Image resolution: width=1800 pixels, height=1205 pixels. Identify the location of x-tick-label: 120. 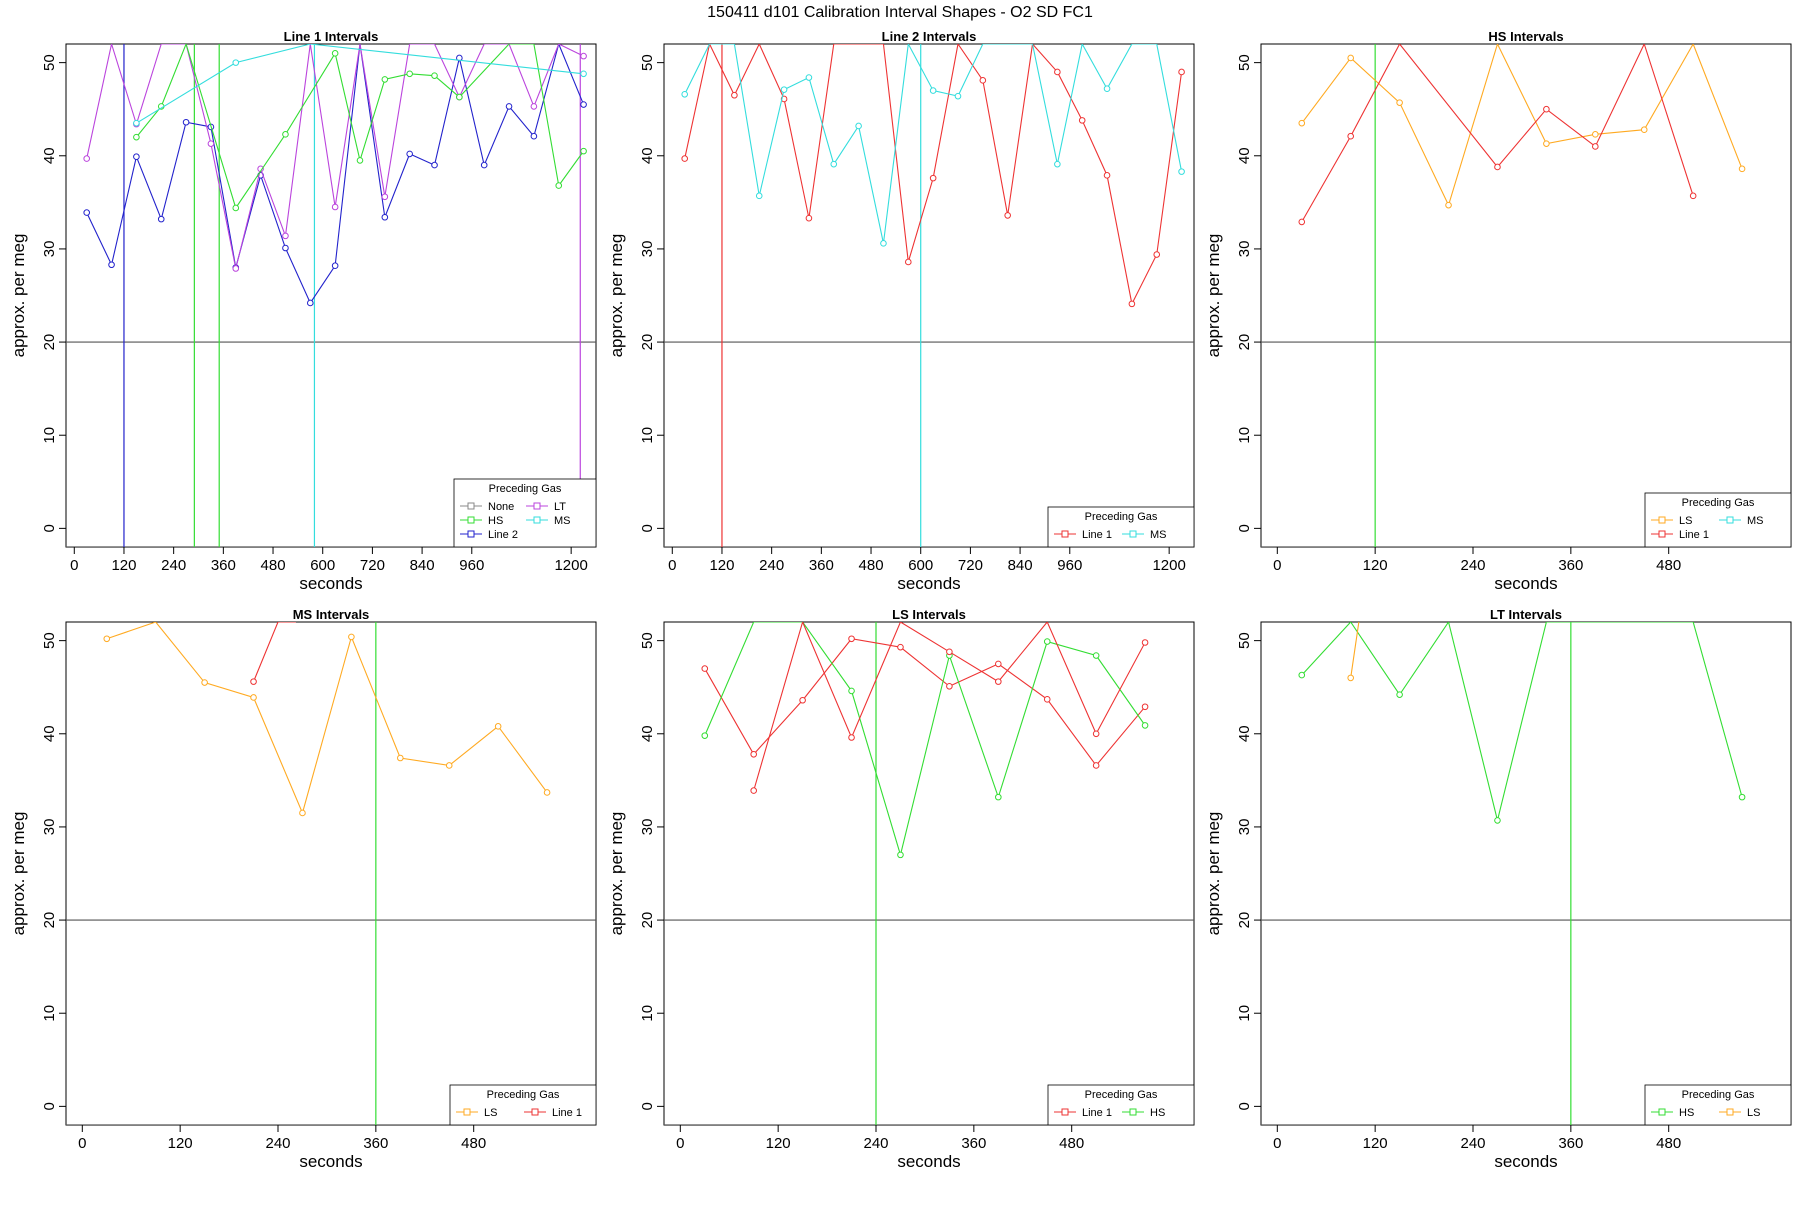
(123, 565).